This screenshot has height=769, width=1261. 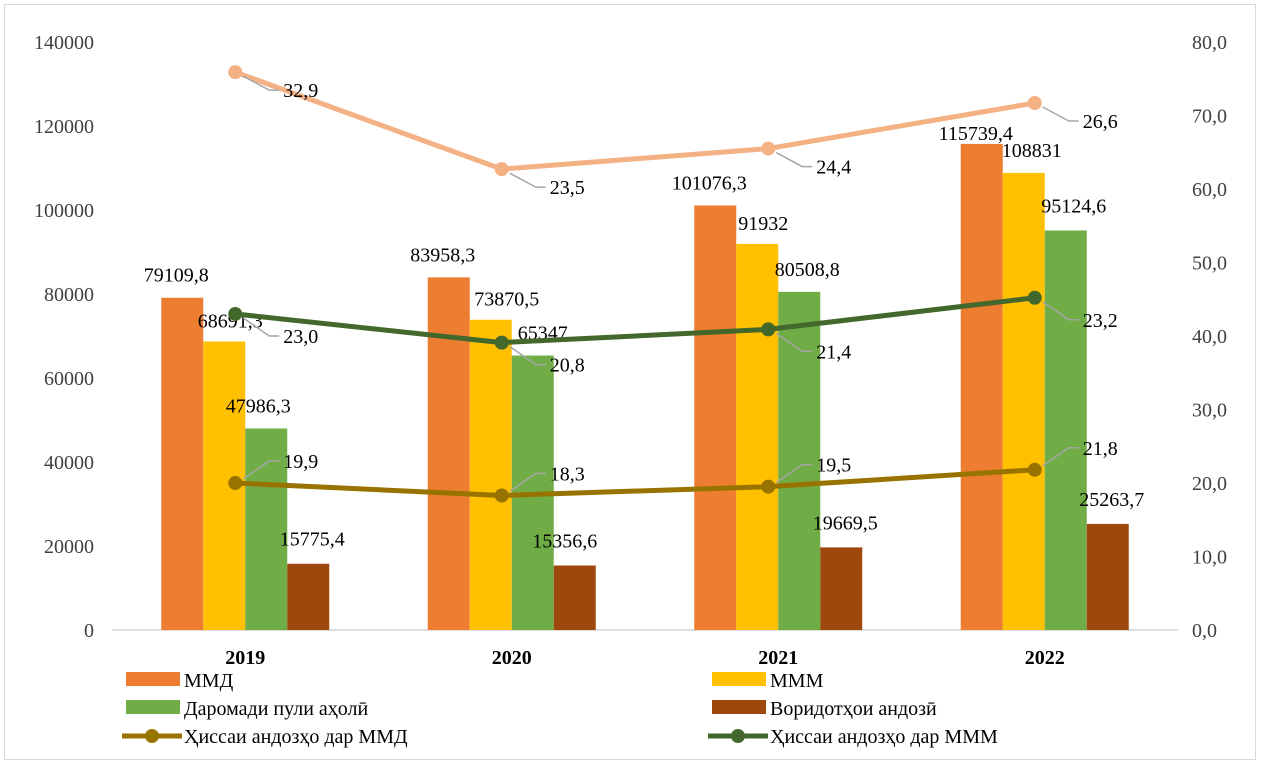 I want to click on y-left-tick-label: 120000, so click(x=64, y=127).